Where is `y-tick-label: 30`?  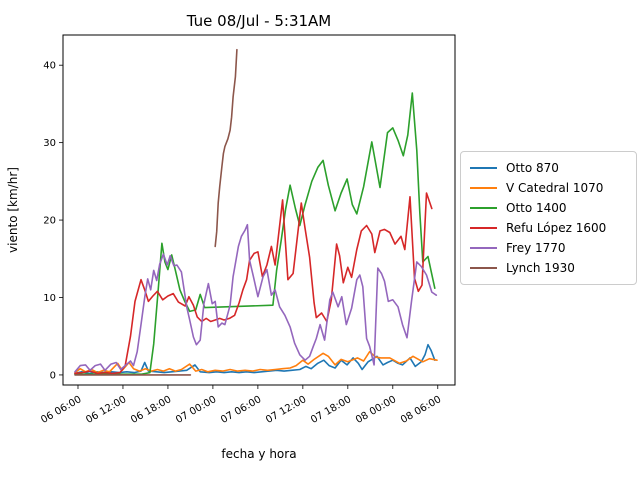
y-tick-label: 30 is located at coordinates (49, 143).